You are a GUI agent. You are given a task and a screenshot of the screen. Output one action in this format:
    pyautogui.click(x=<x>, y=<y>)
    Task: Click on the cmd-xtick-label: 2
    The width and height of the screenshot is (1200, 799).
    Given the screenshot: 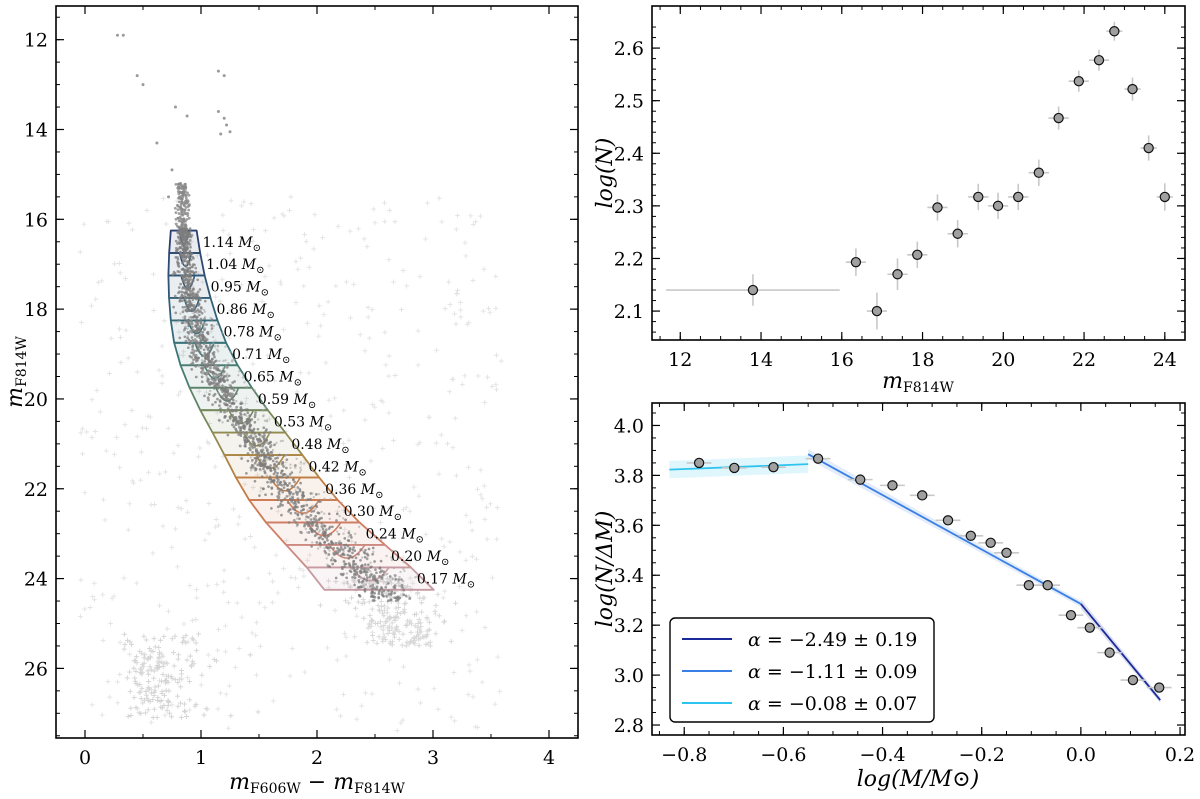 What is the action you would take?
    pyautogui.click(x=317, y=758)
    